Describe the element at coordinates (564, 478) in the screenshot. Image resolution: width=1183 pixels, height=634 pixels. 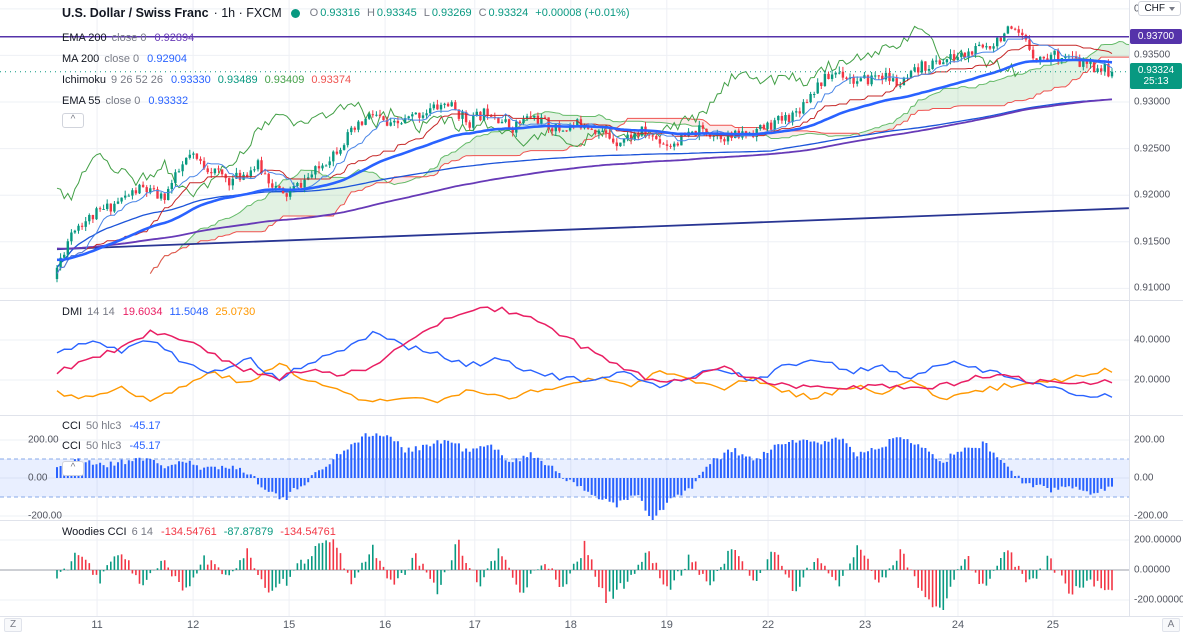
I see `cci-band` at that location.